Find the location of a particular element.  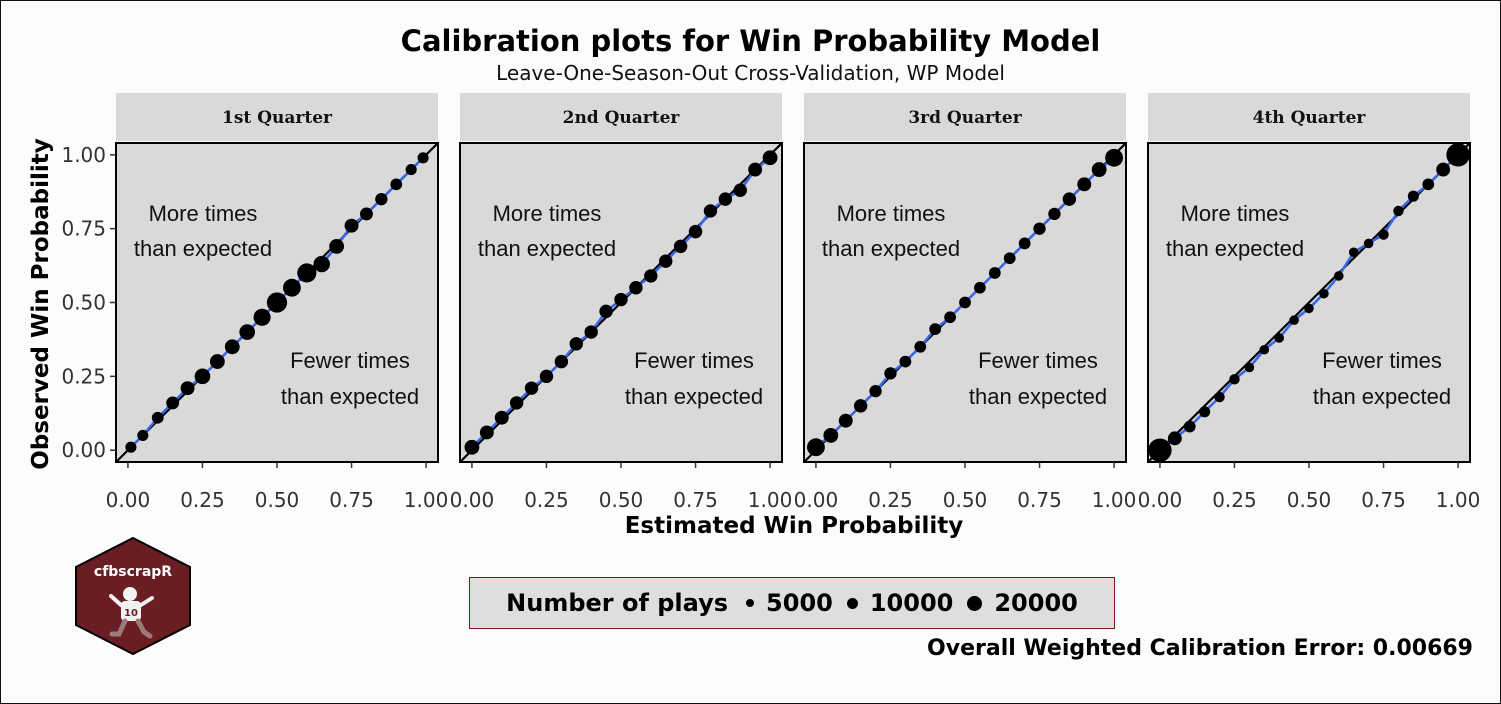

y-tick-label: 0.00 is located at coordinates (83, 450).